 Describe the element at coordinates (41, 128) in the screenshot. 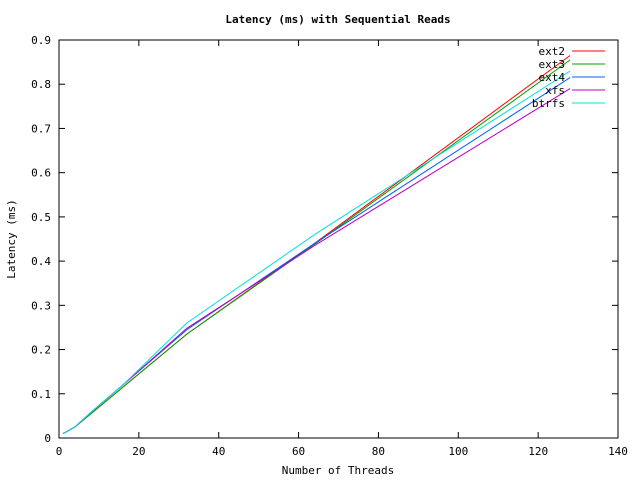

I see `y-tick-label: 0.7` at that location.